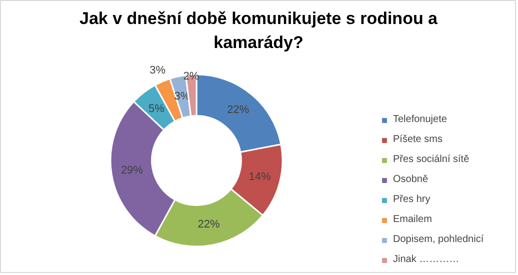 This screenshot has height=275, width=518. I want to click on legend-label: Telefonujete, so click(420, 119).